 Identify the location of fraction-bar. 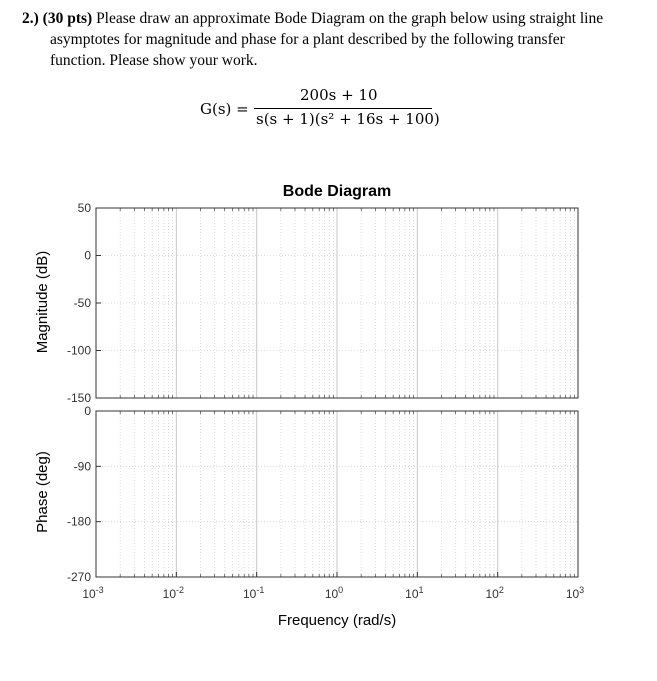
(343, 108).